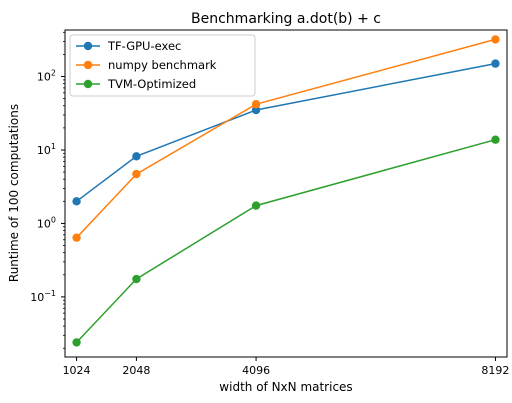 The height and width of the screenshot is (403, 512). Describe the element at coordinates (88, 46) in the screenshot. I see `legend-marker-tf-gpu-exec` at that location.